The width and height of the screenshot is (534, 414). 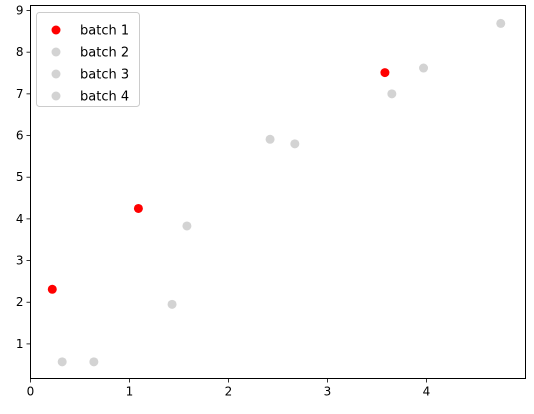 What do you see at coordinates (104, 53) in the screenshot?
I see `legend-label-2: batch 2` at bounding box center [104, 53].